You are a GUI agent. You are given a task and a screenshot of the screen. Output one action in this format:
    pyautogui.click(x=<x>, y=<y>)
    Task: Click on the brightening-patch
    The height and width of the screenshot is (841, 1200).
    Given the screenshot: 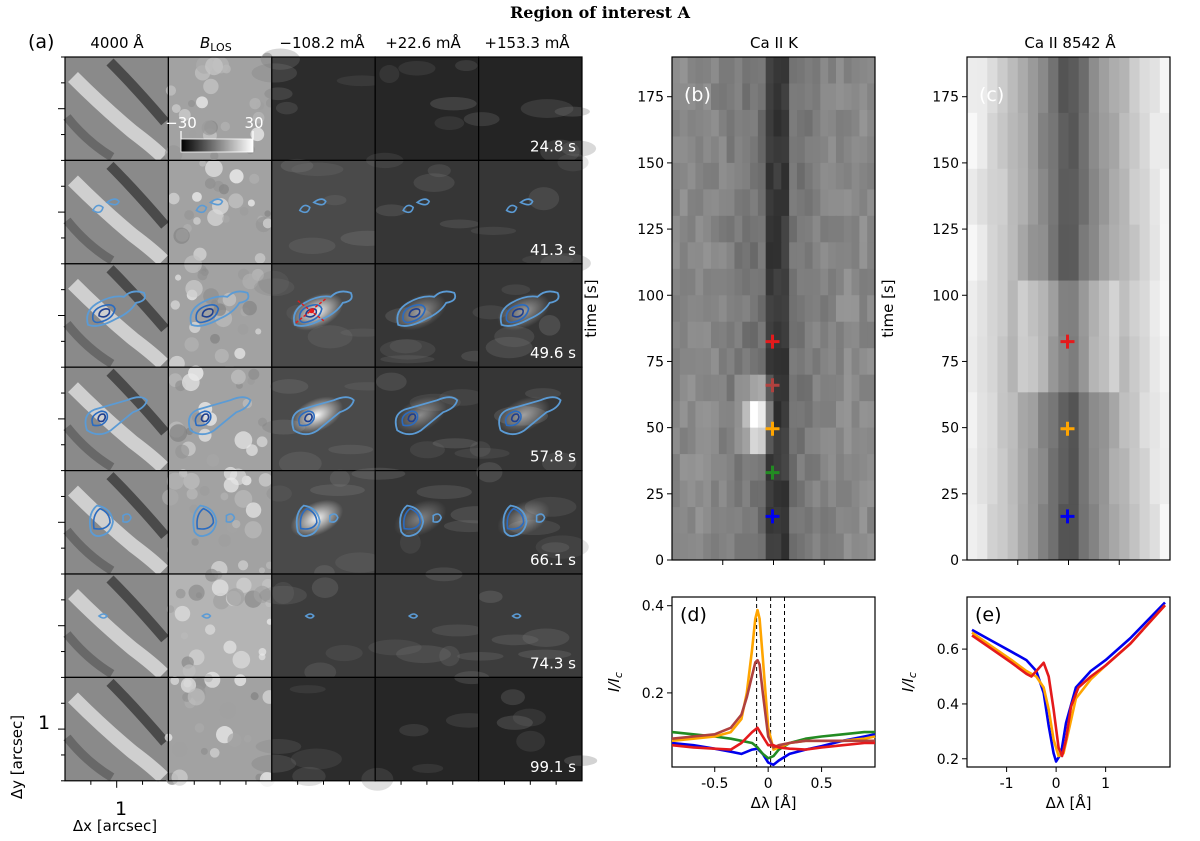 What is the action you would take?
    pyautogui.click(x=420, y=415)
    